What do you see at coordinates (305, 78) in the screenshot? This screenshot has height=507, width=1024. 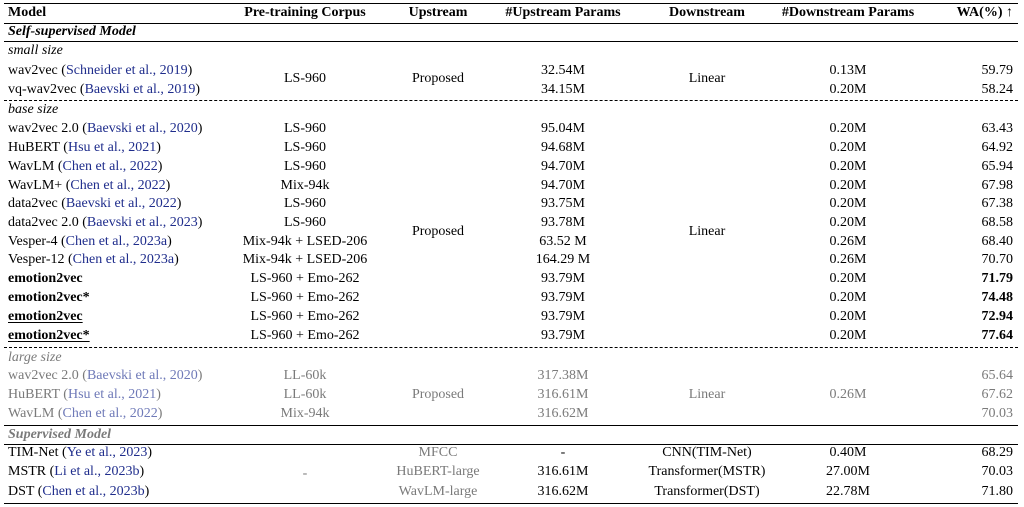 I see `small-corpus-cell: LS-960` at bounding box center [305, 78].